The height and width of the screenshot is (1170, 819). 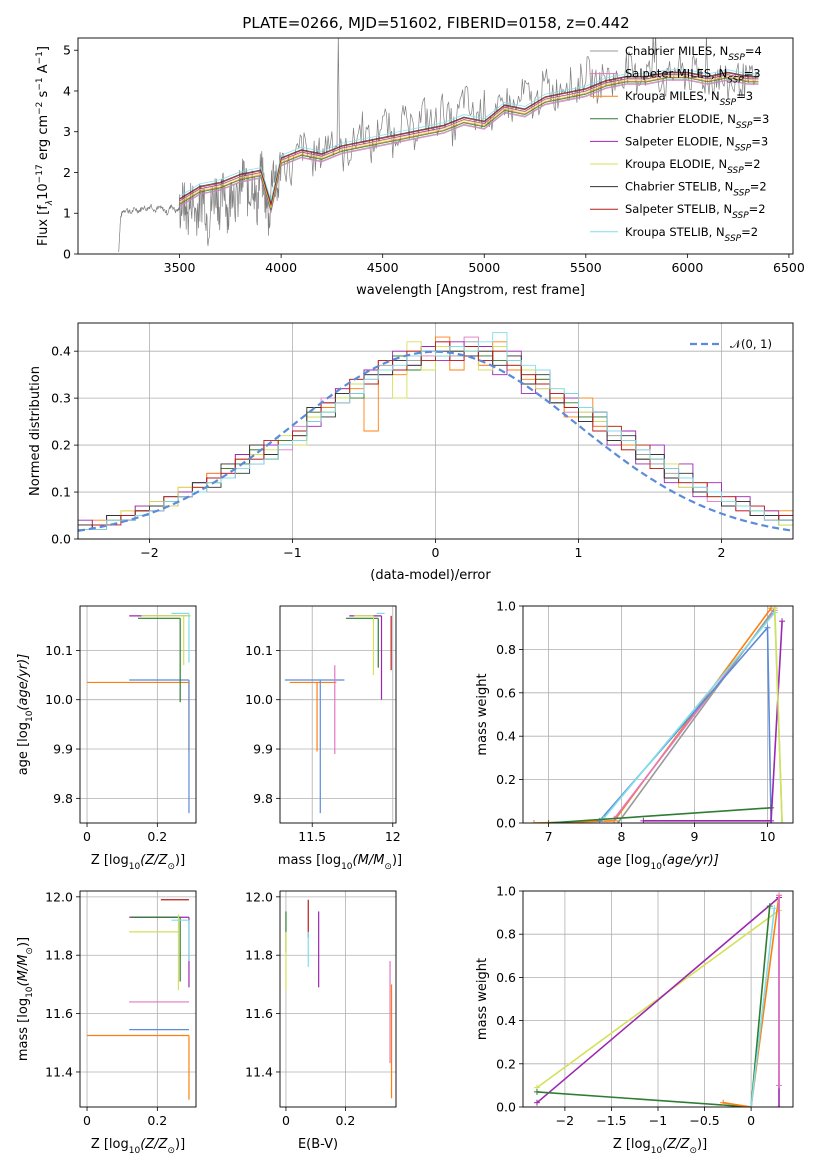 I want to click on label-part: Flux [f, so click(x=43, y=225).